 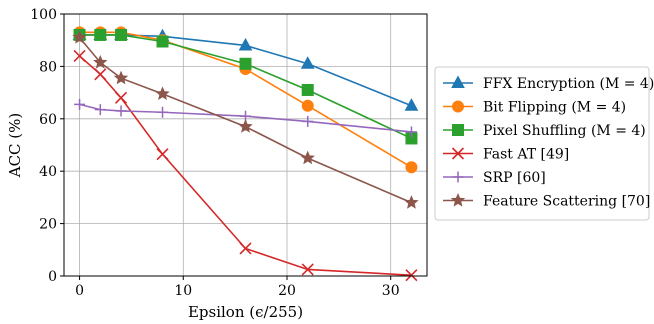 What do you see at coordinates (245, 312) in the screenshot?
I see `x-axis-label: Epsilon (ϵ/255)` at bounding box center [245, 312].